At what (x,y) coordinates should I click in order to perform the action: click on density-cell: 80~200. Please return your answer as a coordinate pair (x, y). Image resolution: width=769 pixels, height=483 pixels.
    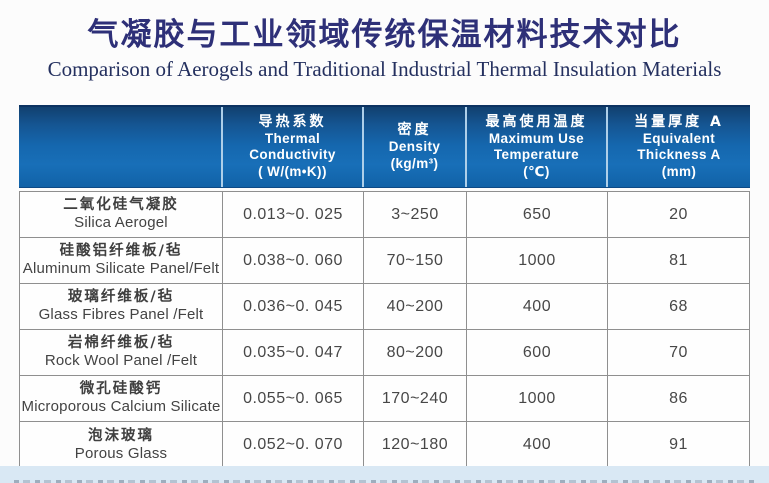
    Looking at the image, I should click on (415, 352).